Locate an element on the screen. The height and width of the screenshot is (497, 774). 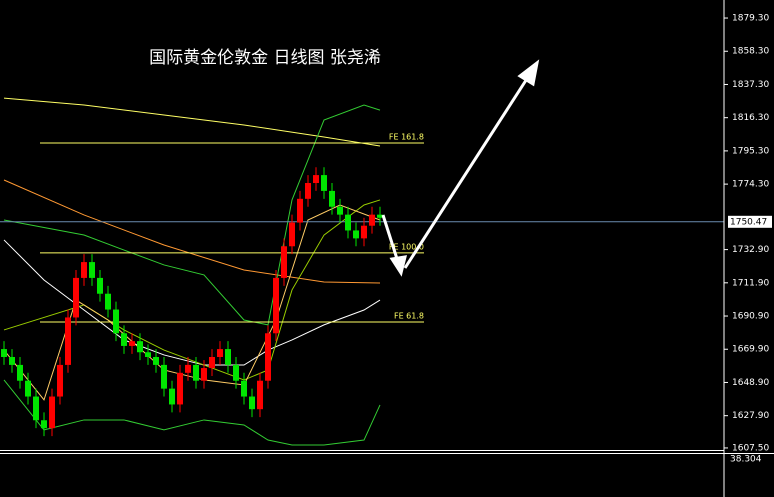
y-tick-label: 1607.50 is located at coordinates (750, 448).